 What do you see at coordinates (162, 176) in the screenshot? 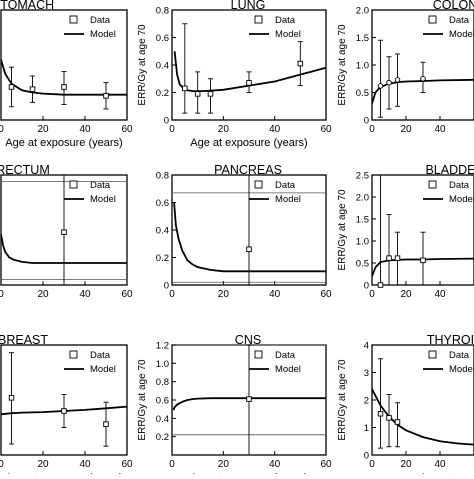
I see `y-tick-label: 0.8` at bounding box center [162, 176].